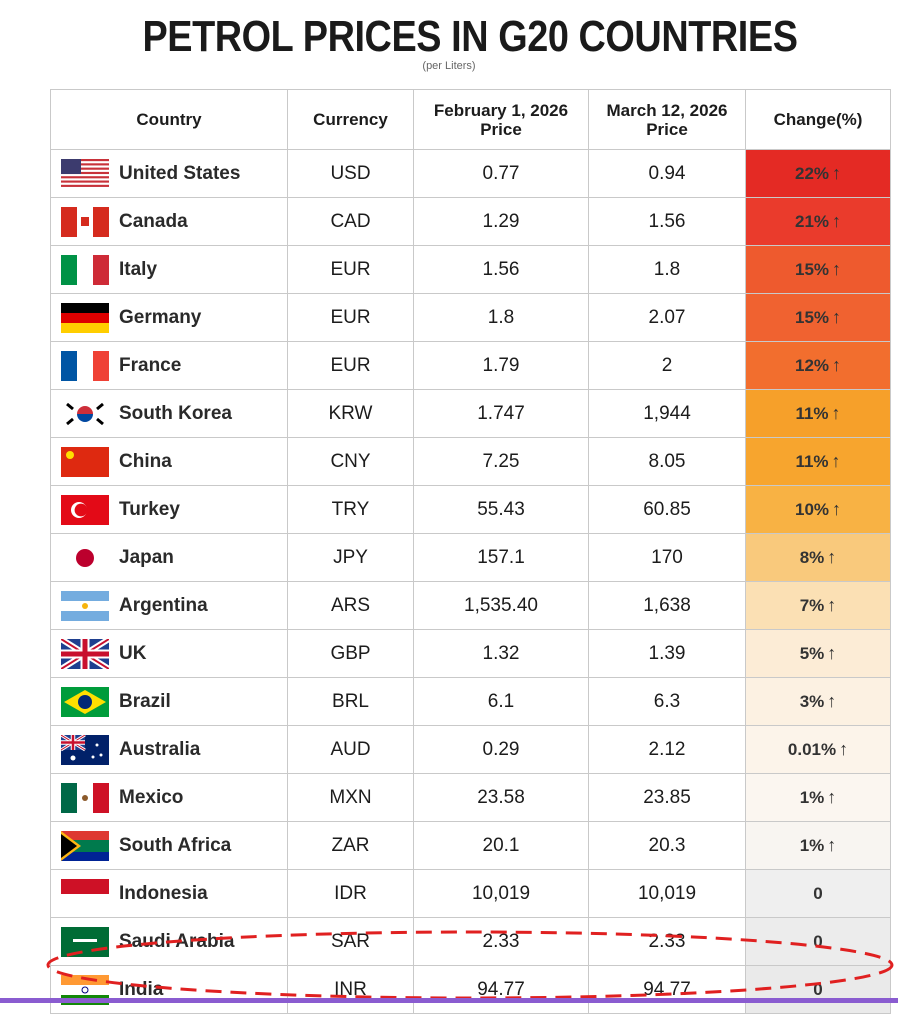 Image resolution: width=898 pixels, height=1014 pixels. Describe the element at coordinates (350, 941) in the screenshot. I see `currency-text: SAR` at that location.